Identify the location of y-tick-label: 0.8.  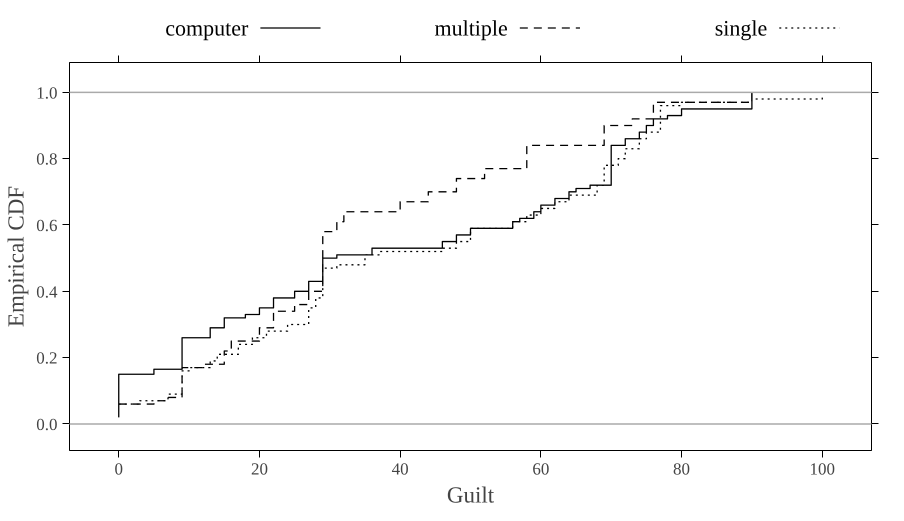
(47, 159).